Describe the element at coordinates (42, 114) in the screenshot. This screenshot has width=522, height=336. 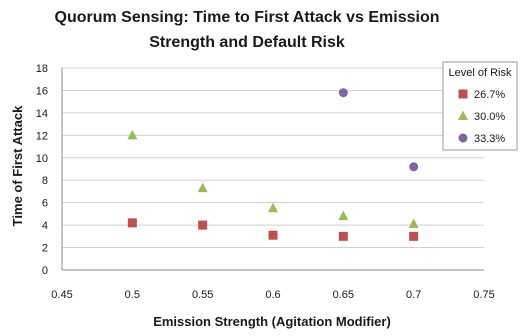
I see `y-tick-label: 14` at that location.